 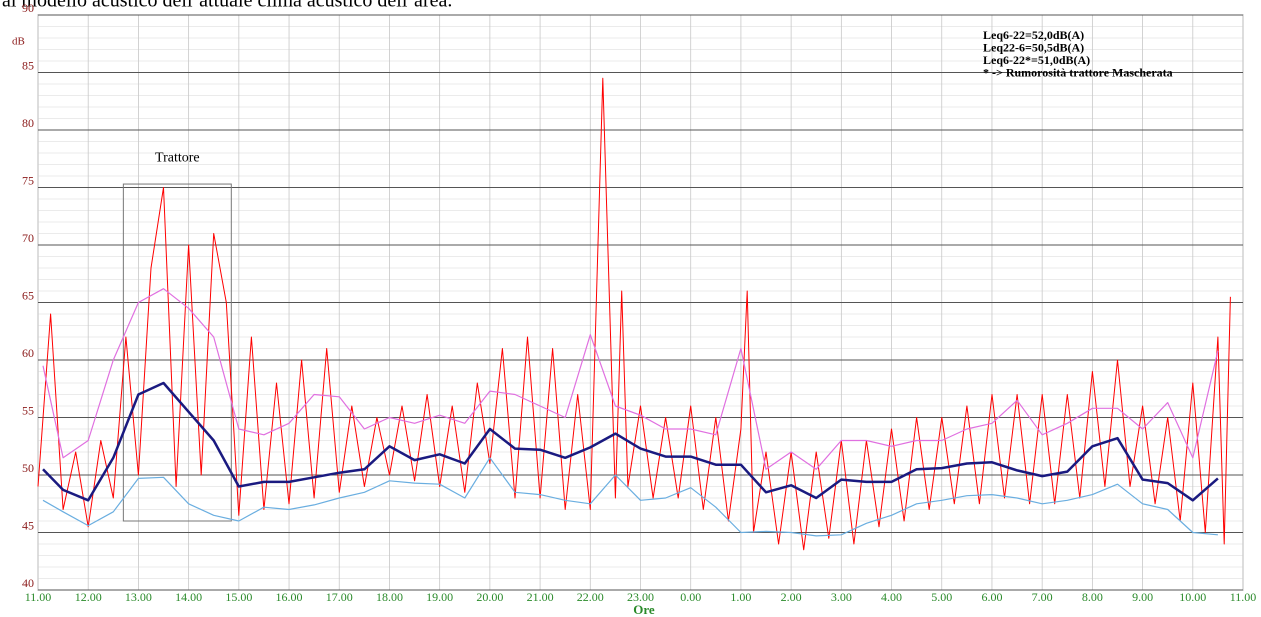 I want to click on x-tick-label: 16.00, so click(x=289, y=597).